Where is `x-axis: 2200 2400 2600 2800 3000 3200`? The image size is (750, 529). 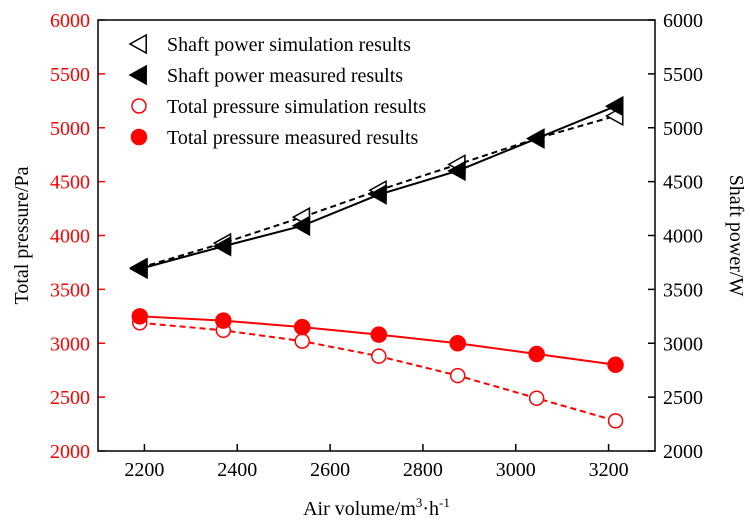 x-axis: 2200 2400 2600 2800 3000 3200 is located at coordinates (376, 462).